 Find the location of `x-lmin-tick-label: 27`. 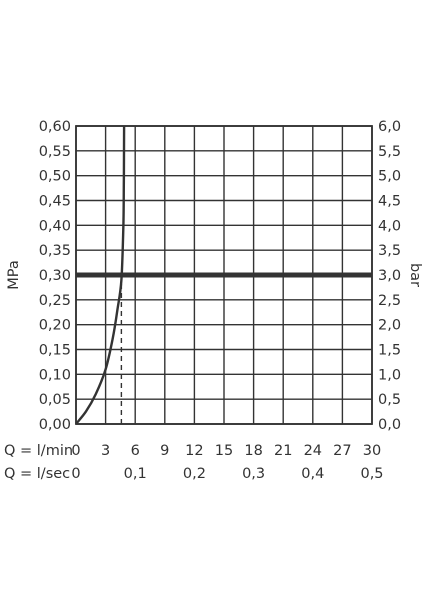

x-lmin-tick-label: 27 is located at coordinates (342, 451).